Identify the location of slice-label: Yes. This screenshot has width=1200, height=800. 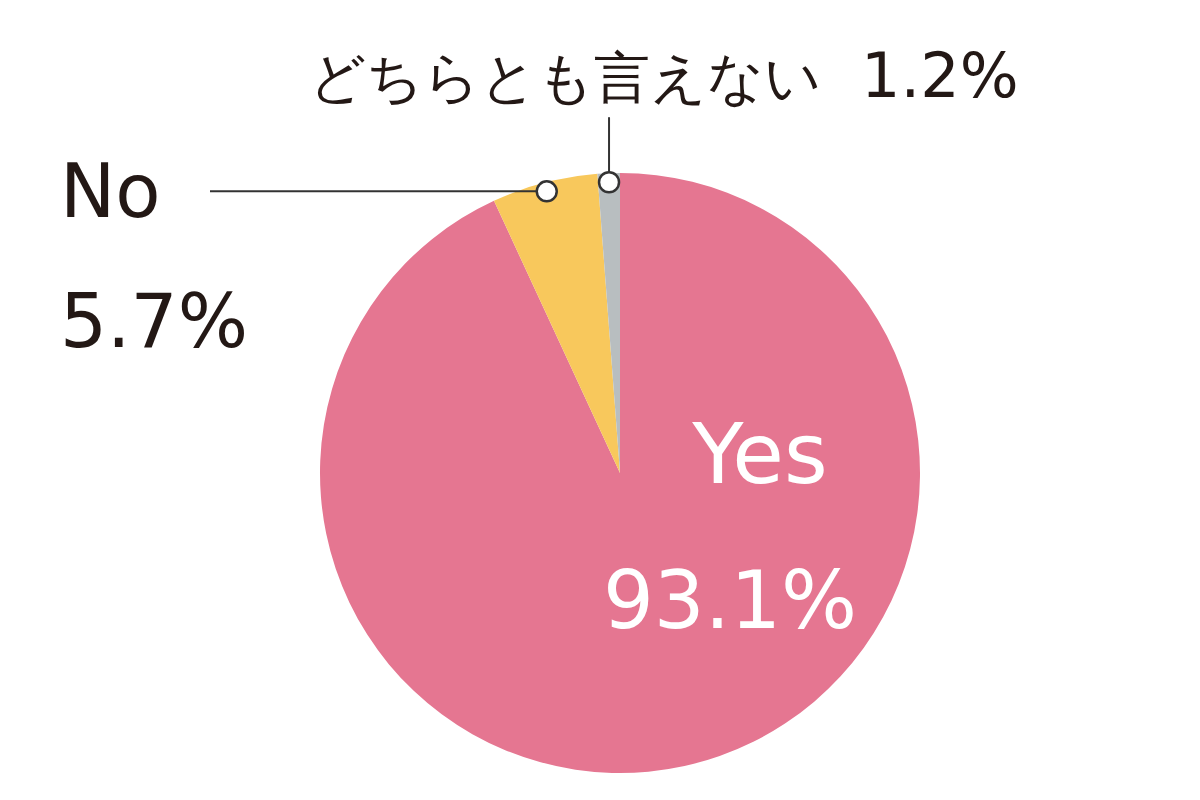
(759, 454).